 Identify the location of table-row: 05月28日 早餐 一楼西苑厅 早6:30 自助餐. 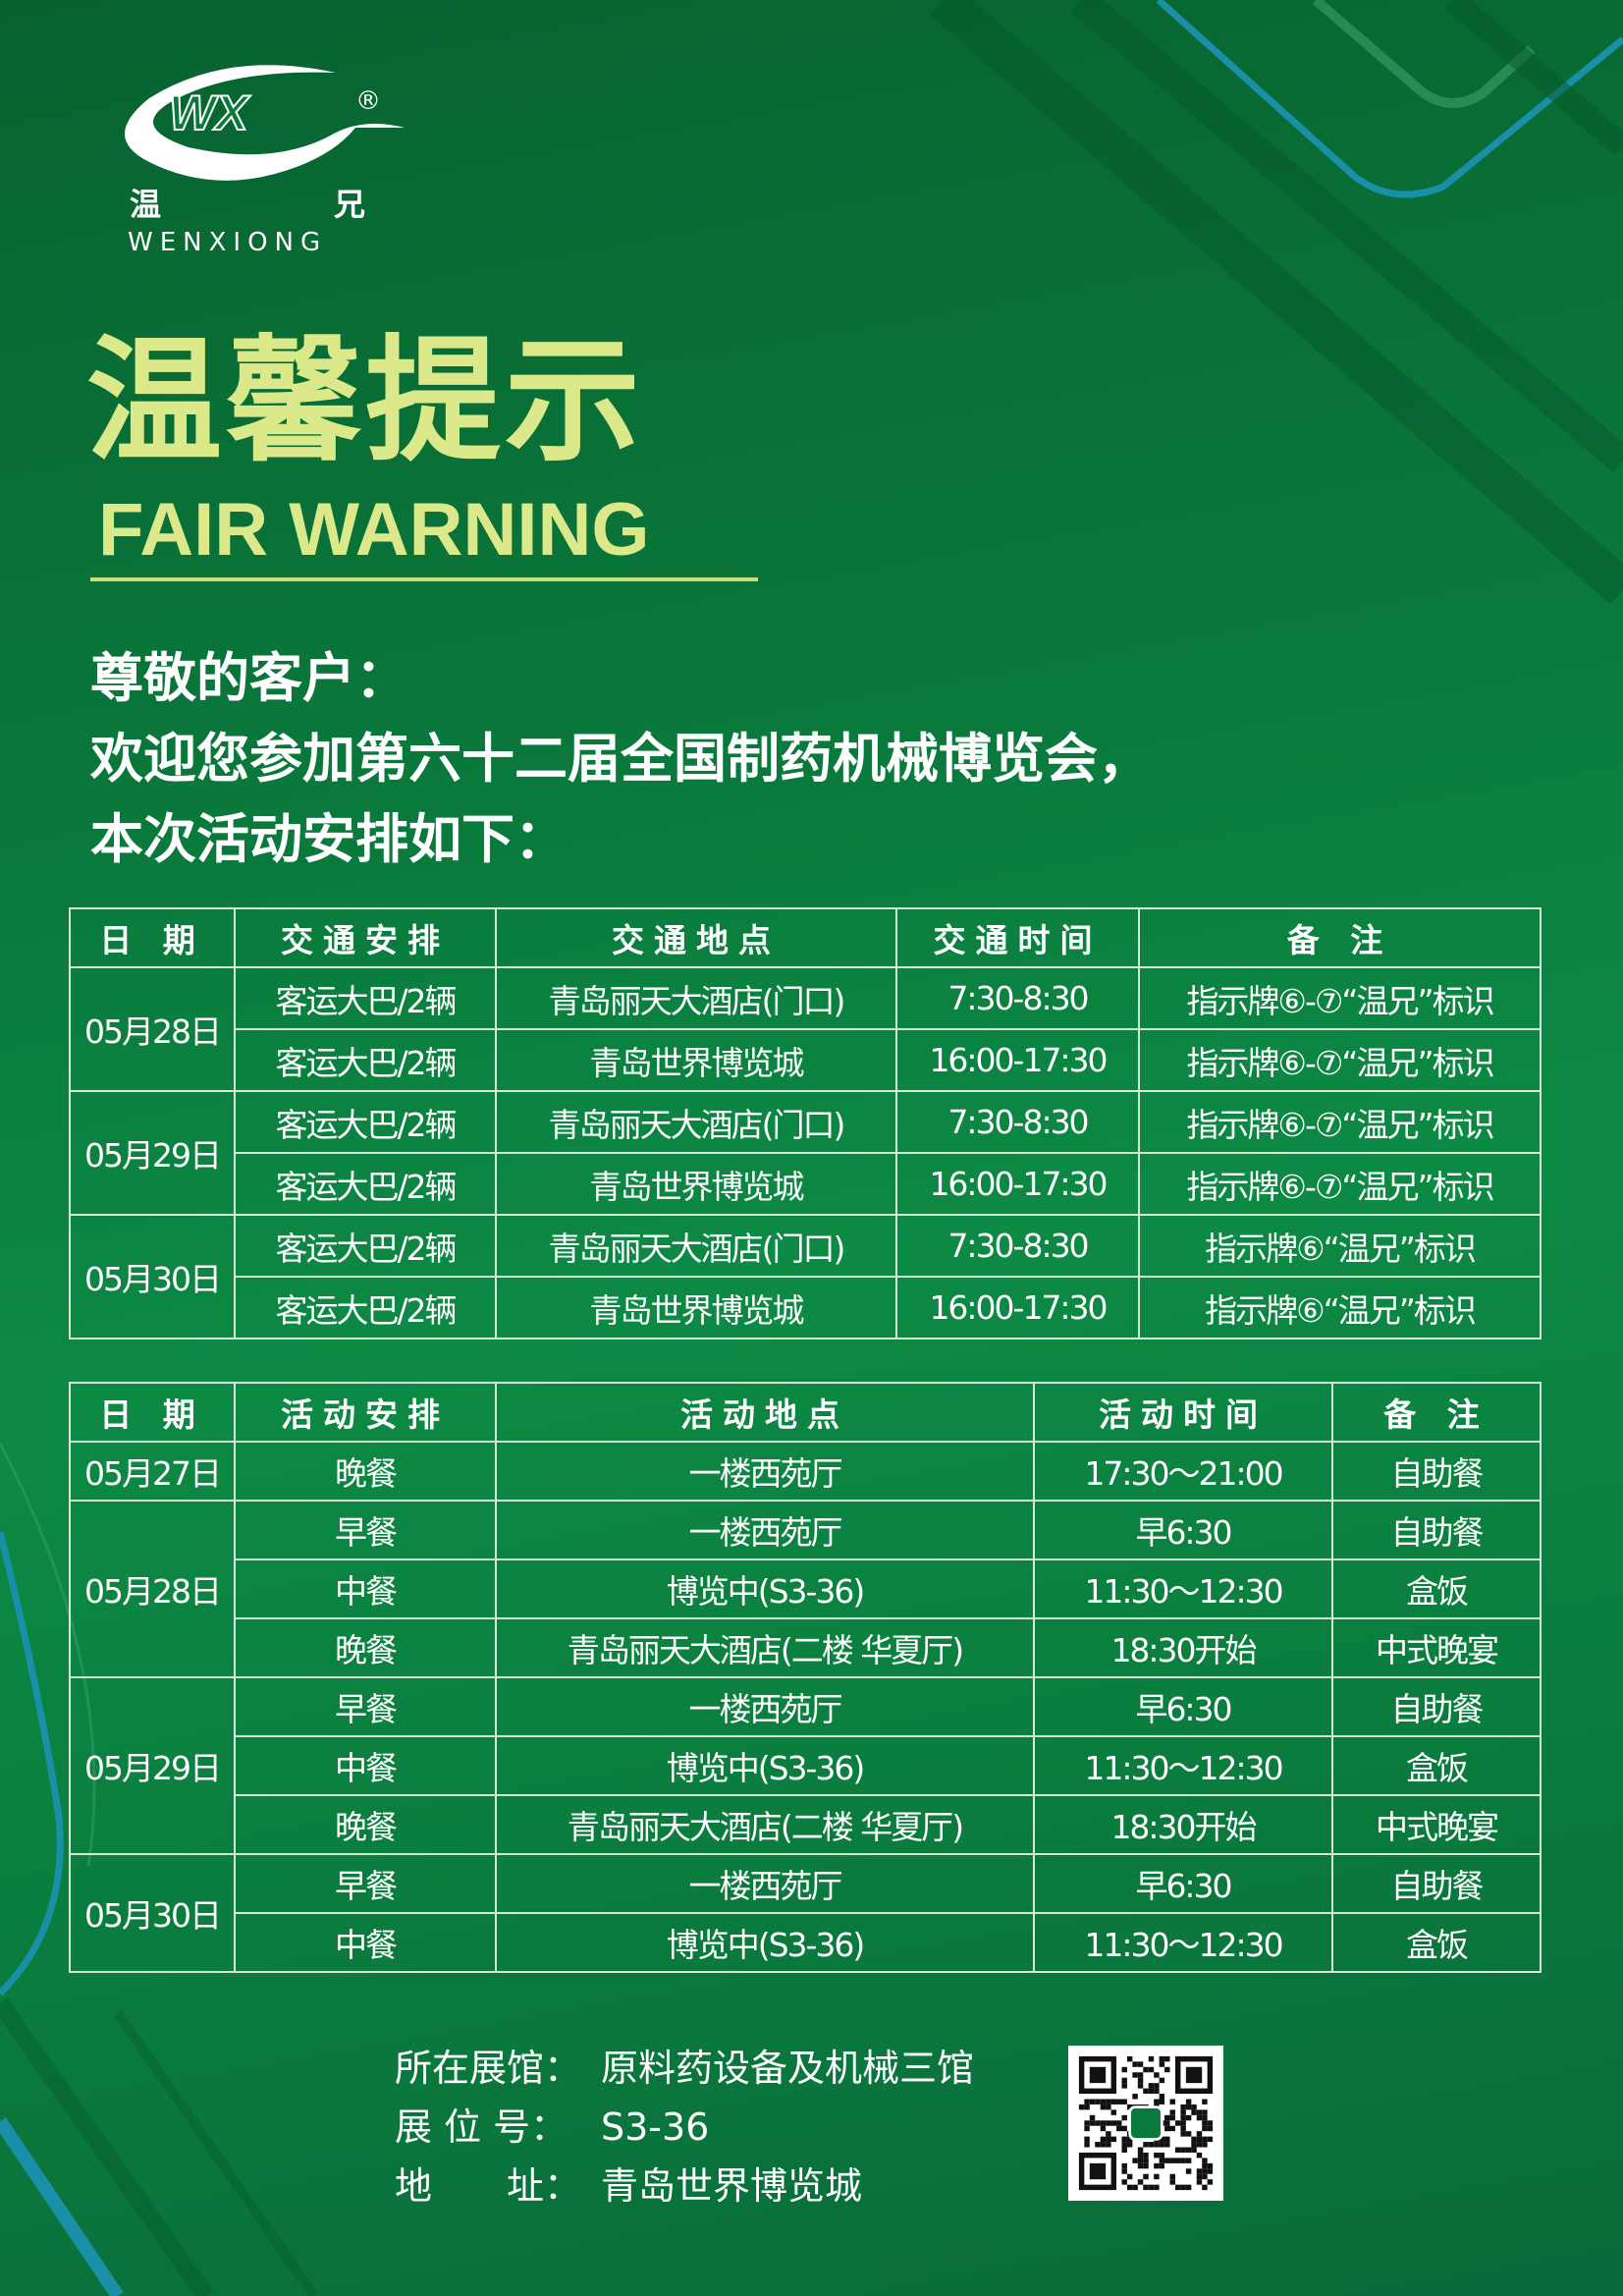
(805, 1589).